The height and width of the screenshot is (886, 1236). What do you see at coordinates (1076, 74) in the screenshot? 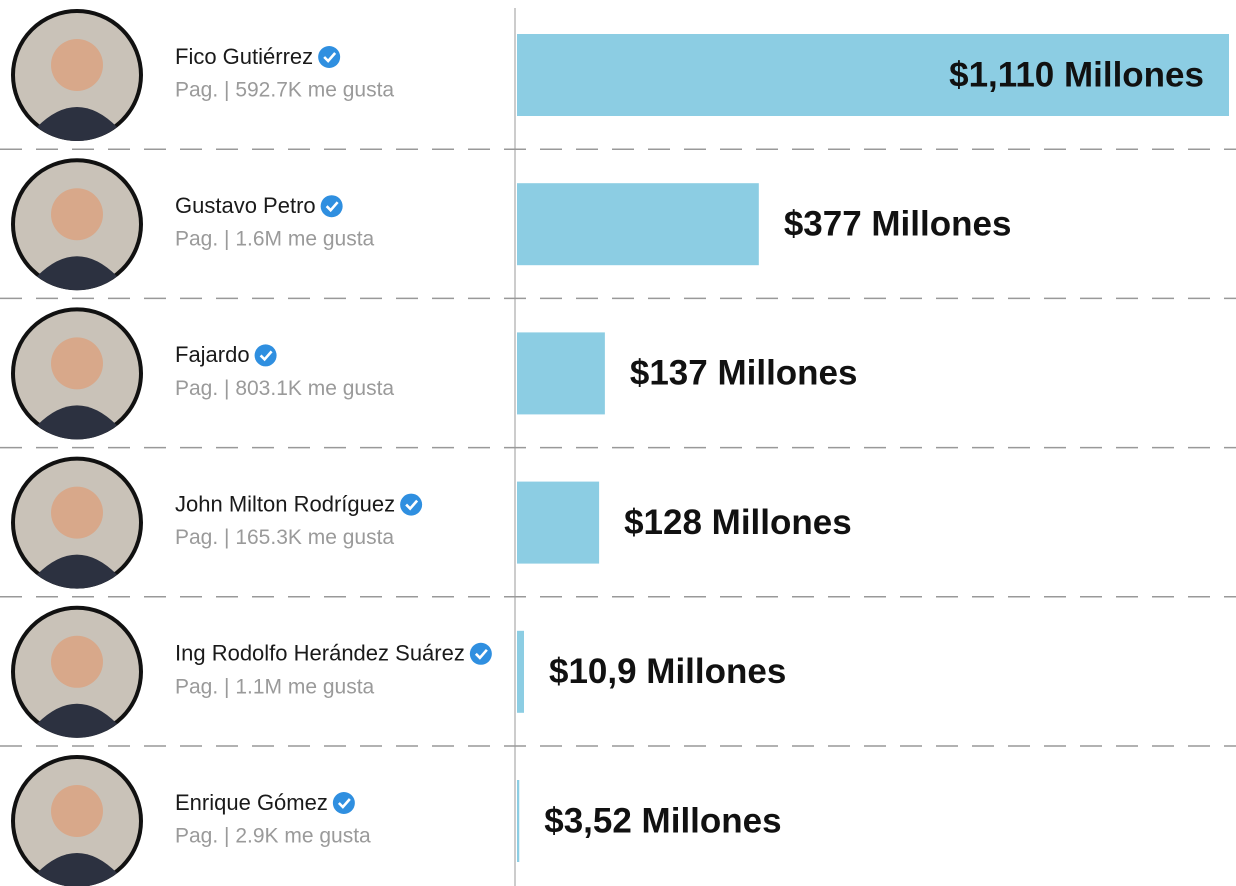
I see `value-label: $1,110 Millones` at bounding box center [1076, 74].